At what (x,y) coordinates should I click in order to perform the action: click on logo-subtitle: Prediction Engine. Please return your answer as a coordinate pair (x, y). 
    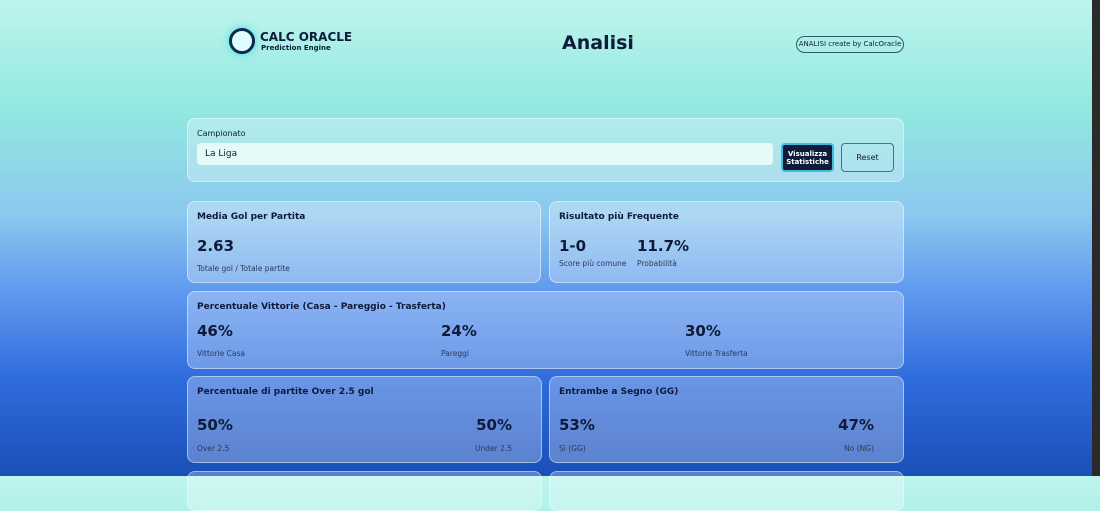
    Looking at the image, I should click on (296, 48).